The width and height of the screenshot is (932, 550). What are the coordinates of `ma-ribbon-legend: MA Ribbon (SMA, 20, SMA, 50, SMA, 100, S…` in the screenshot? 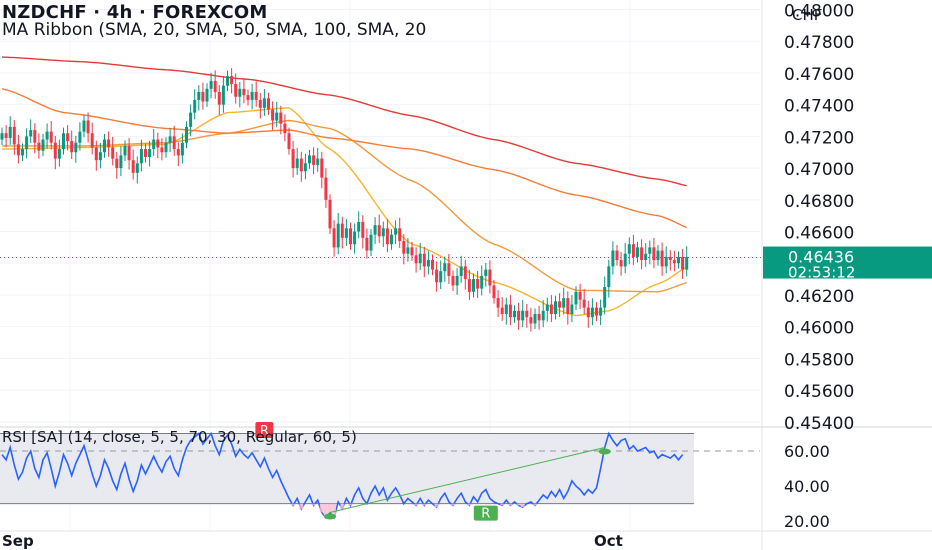 It's located at (214, 30).